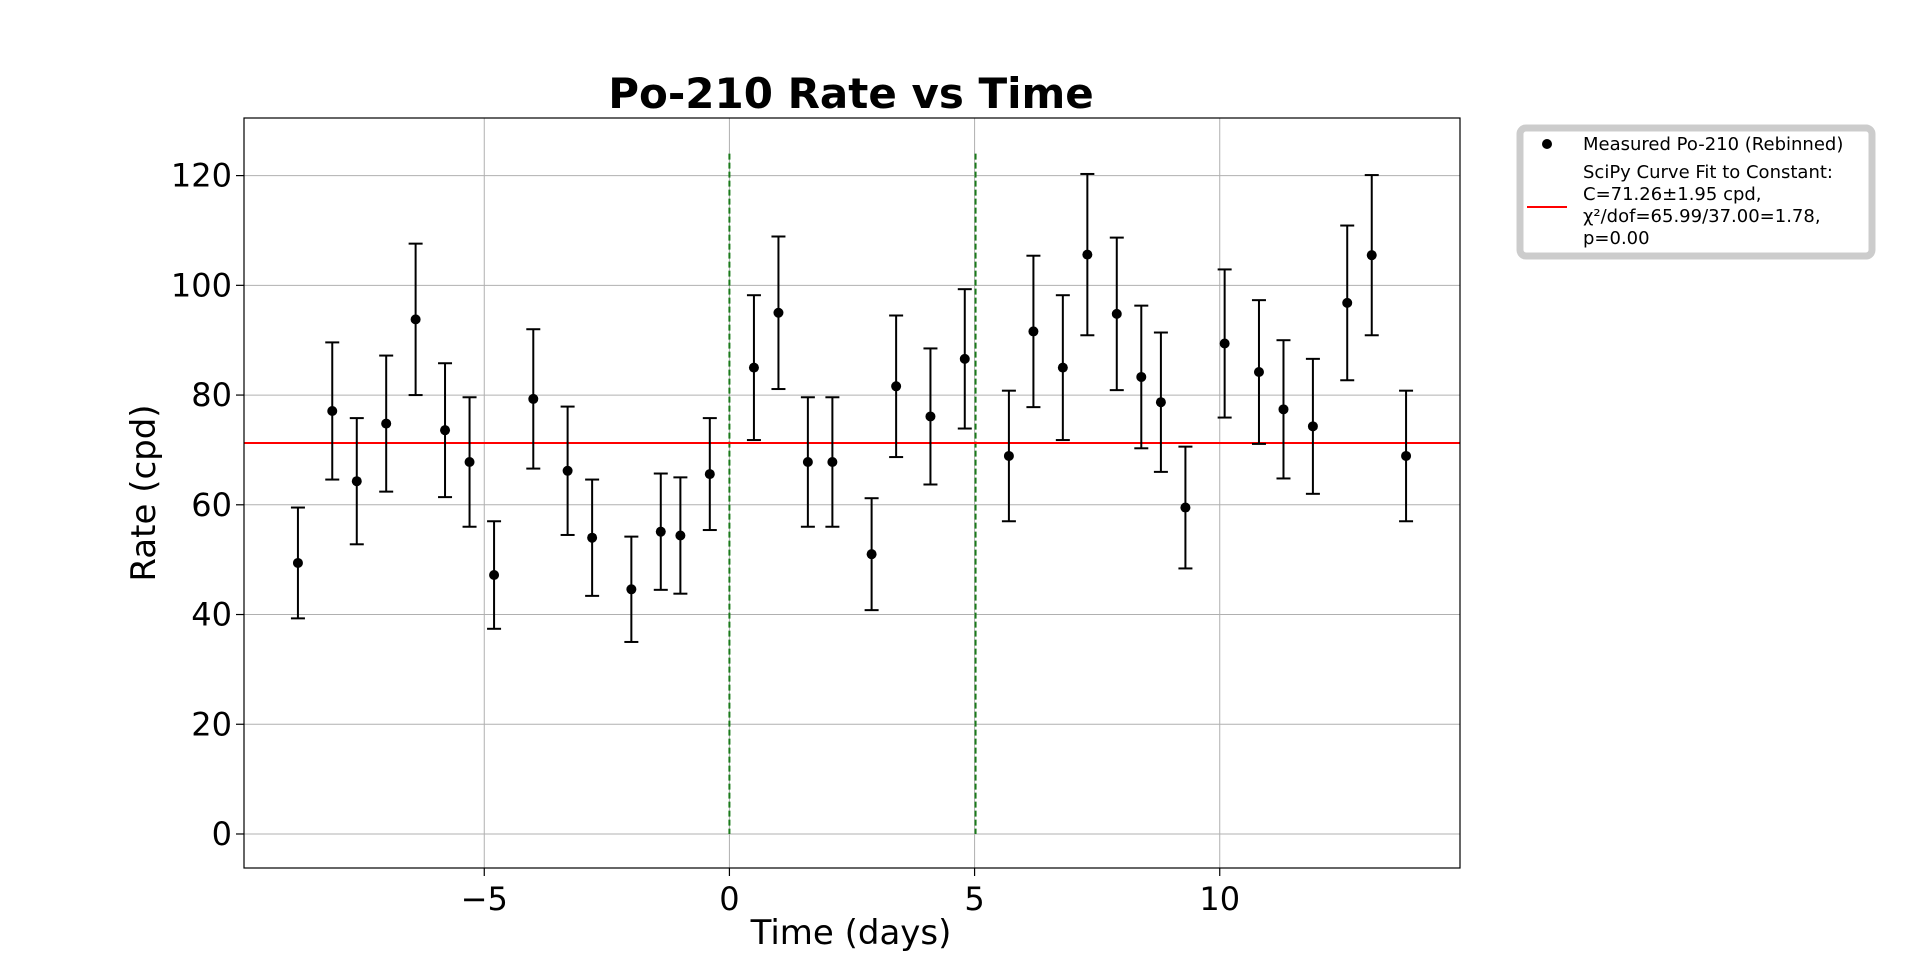 This screenshot has height=963, width=1920. I want to click on y-axis-label: Rate (cpd), so click(144, 492).